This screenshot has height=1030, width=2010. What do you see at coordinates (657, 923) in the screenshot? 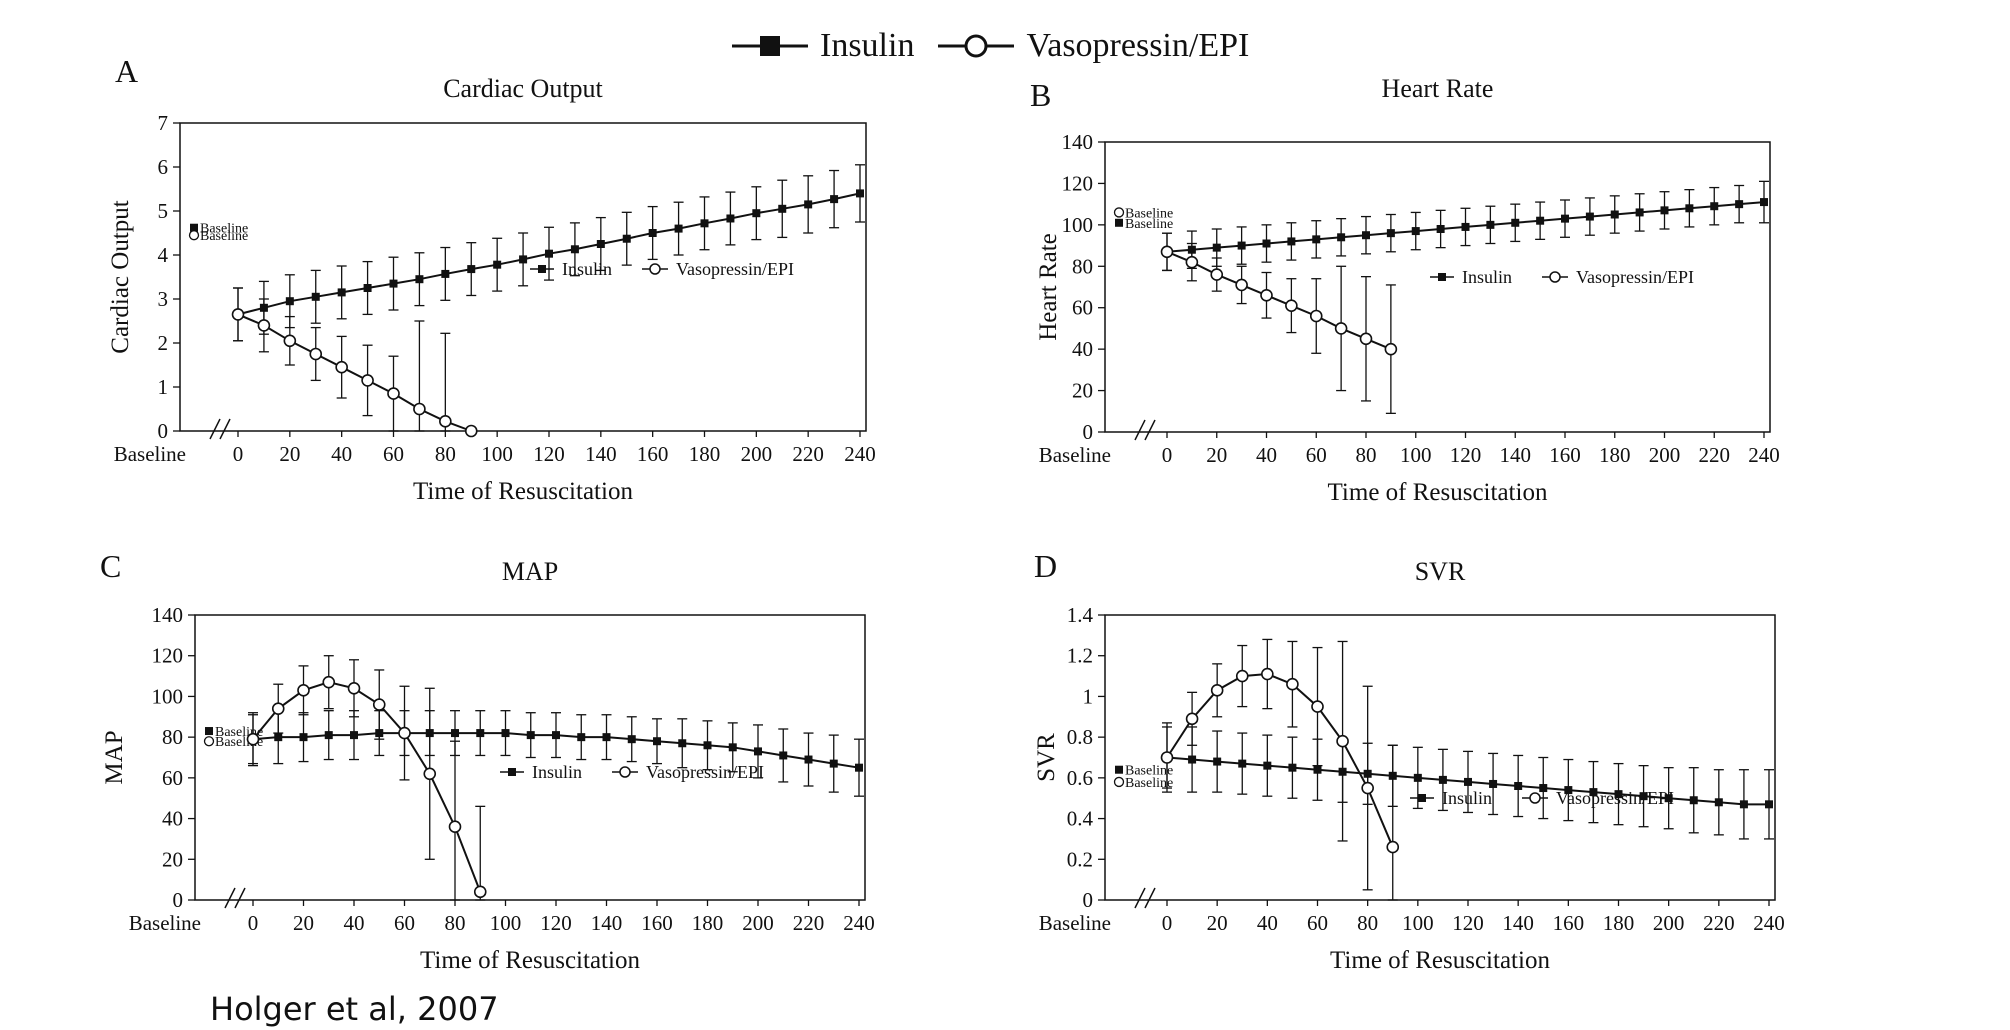
I see `x-tick-label: 160` at bounding box center [657, 923].